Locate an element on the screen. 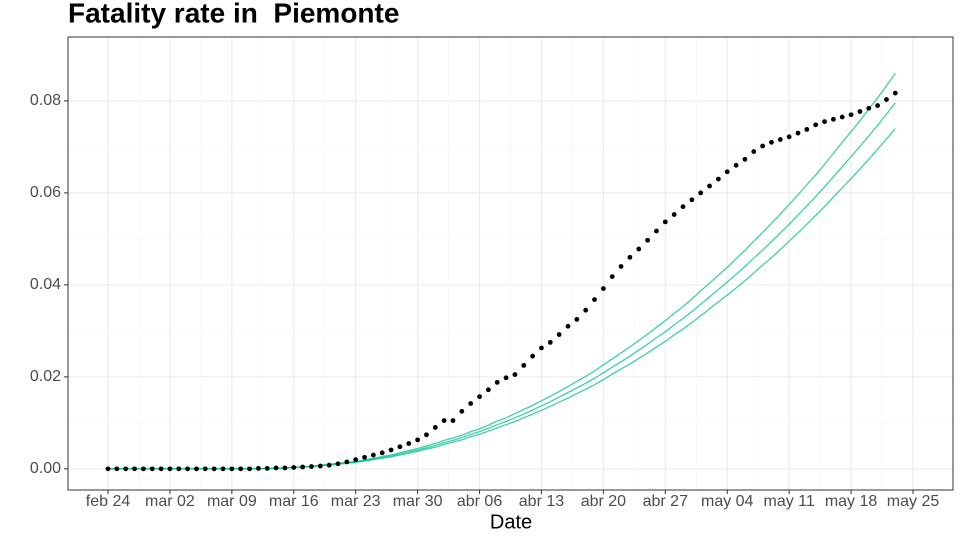 This screenshot has width=960, height=540. y-tick-label: 0.08 is located at coordinates (45, 100).